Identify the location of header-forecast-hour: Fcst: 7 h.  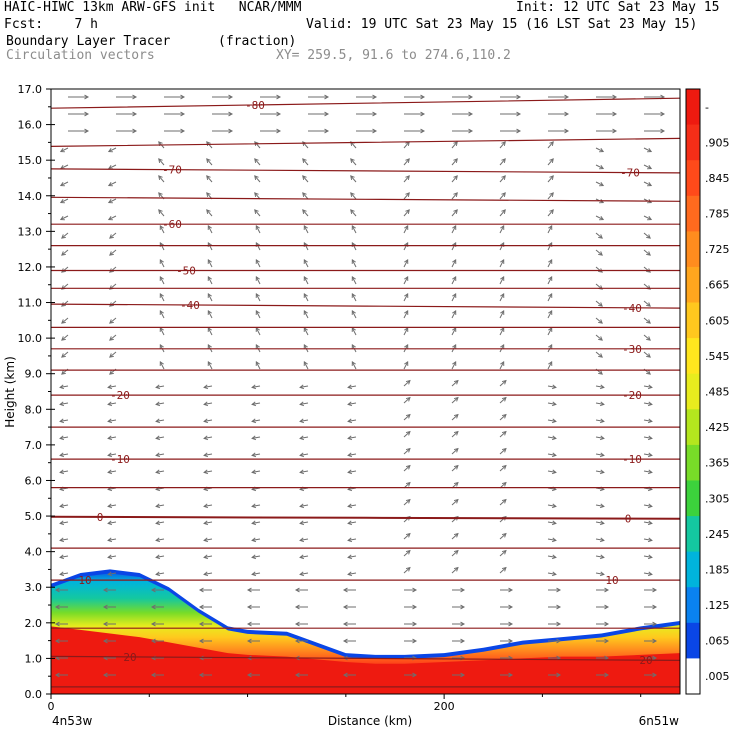
(51, 24).